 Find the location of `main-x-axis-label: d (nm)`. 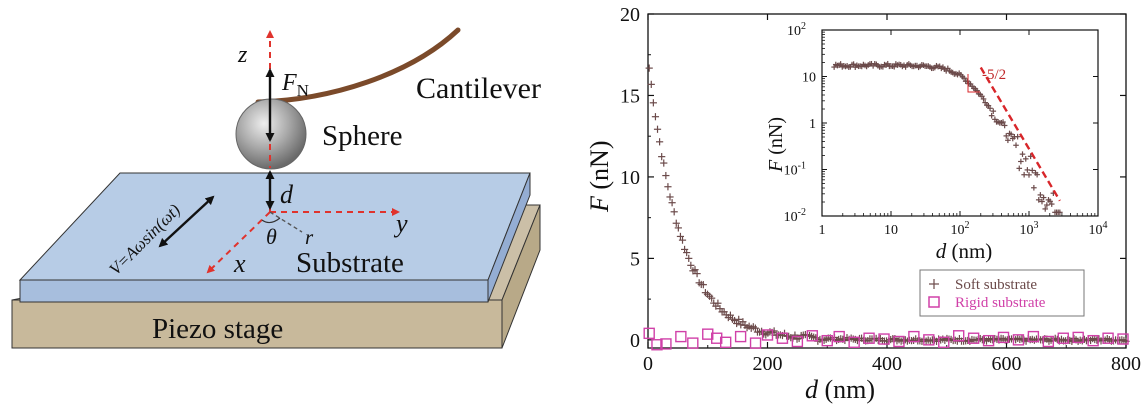

main-x-axis-label: d (nm) is located at coordinates (840, 389).